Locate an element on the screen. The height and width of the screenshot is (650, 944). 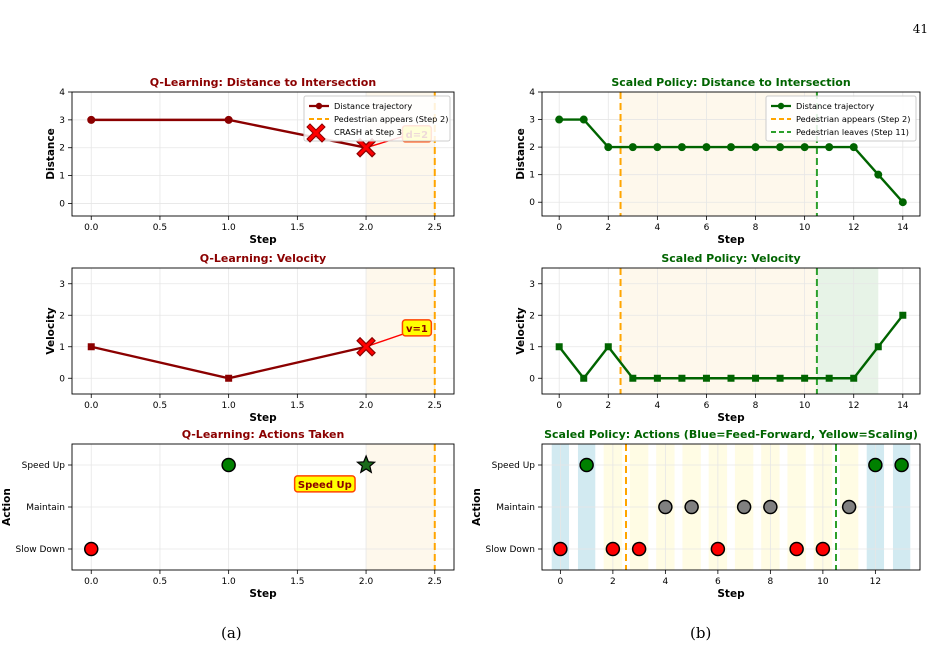
legend-label: Distance trajectory is located at coordinates (373, 106).